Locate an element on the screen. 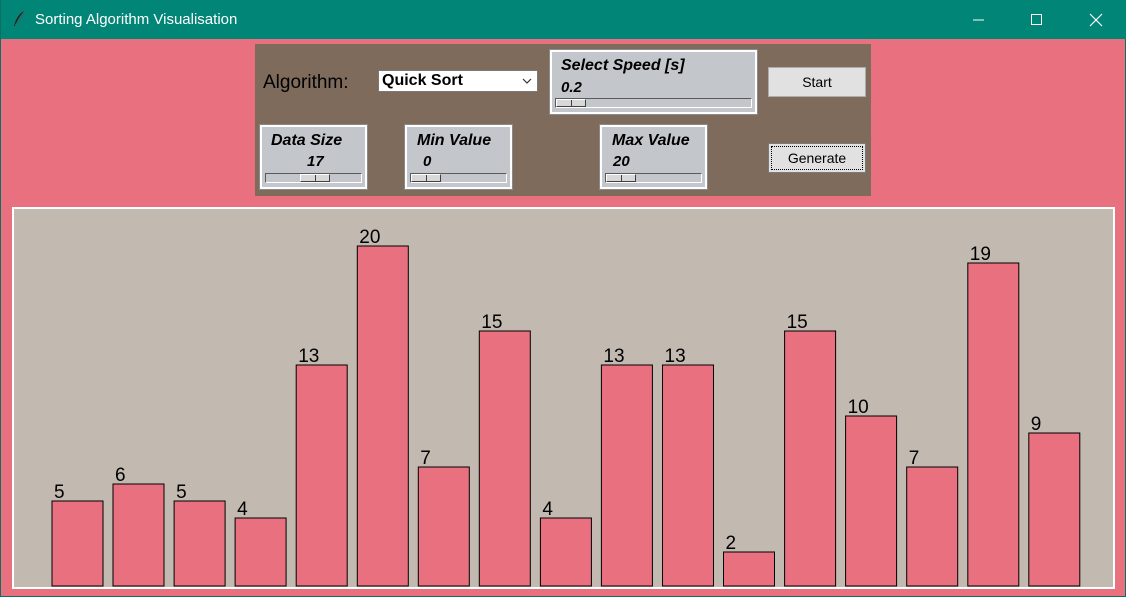 The width and height of the screenshot is (1126, 597). minimize-button is located at coordinates (979, 19).